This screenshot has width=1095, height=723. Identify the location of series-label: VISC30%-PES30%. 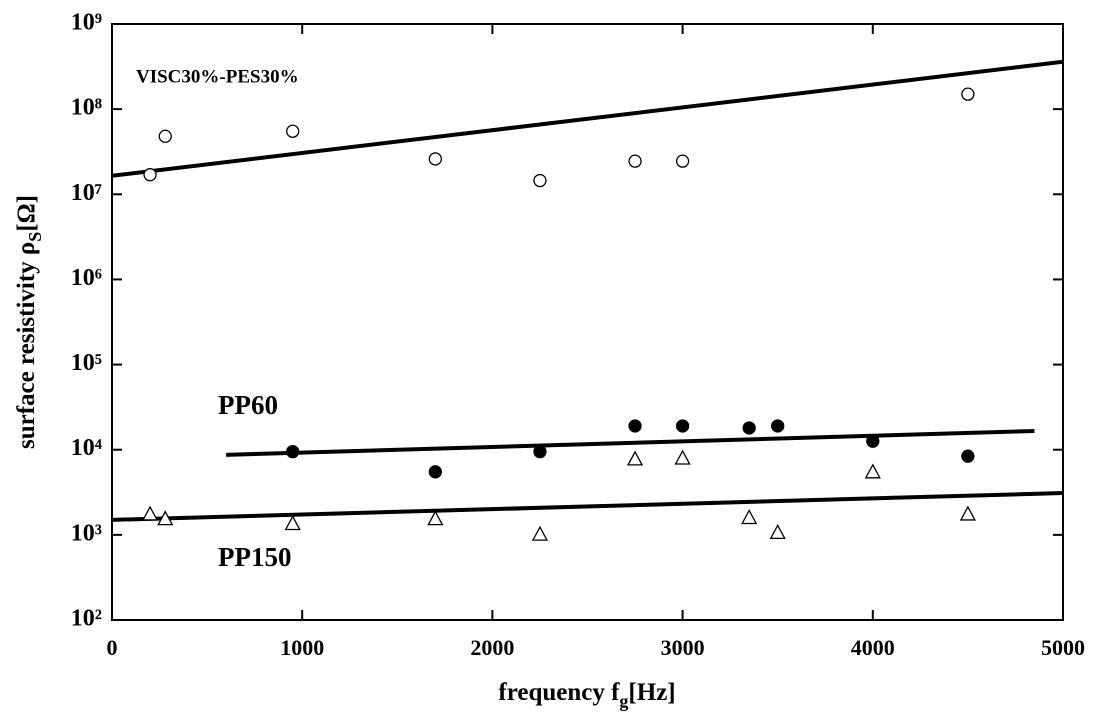
(217, 76).